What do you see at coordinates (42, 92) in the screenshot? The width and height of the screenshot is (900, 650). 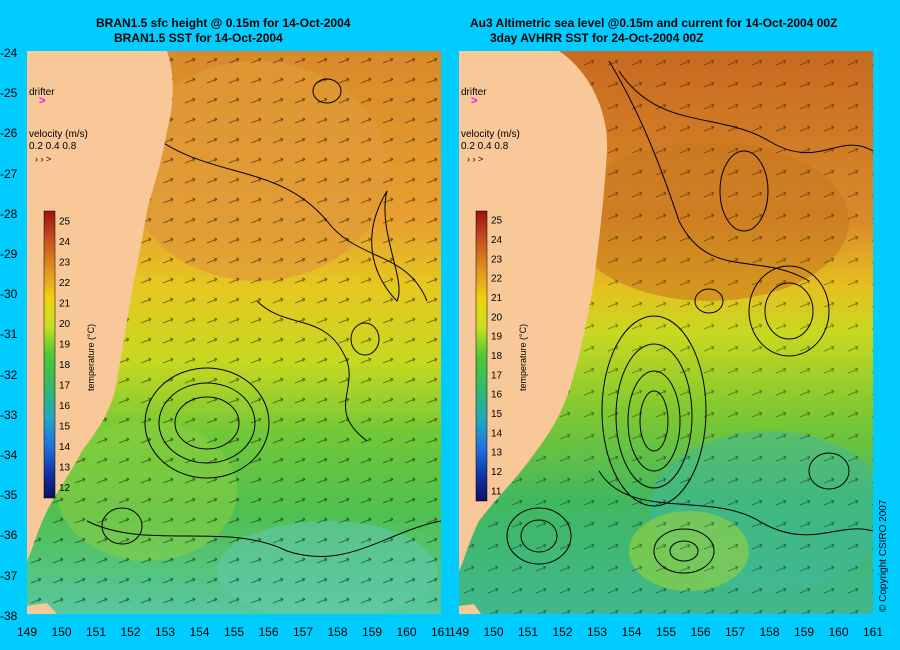 I see `left-drifter-label: drifter` at bounding box center [42, 92].